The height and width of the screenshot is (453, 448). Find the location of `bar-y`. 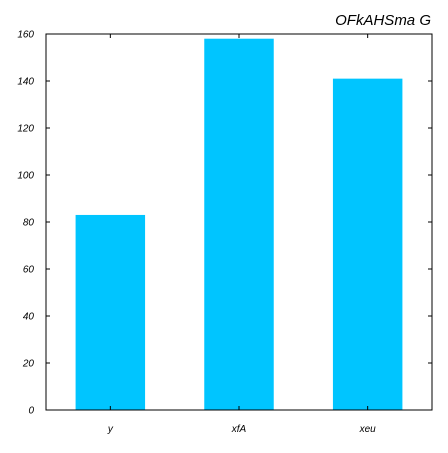

bar-y is located at coordinates (110, 312).